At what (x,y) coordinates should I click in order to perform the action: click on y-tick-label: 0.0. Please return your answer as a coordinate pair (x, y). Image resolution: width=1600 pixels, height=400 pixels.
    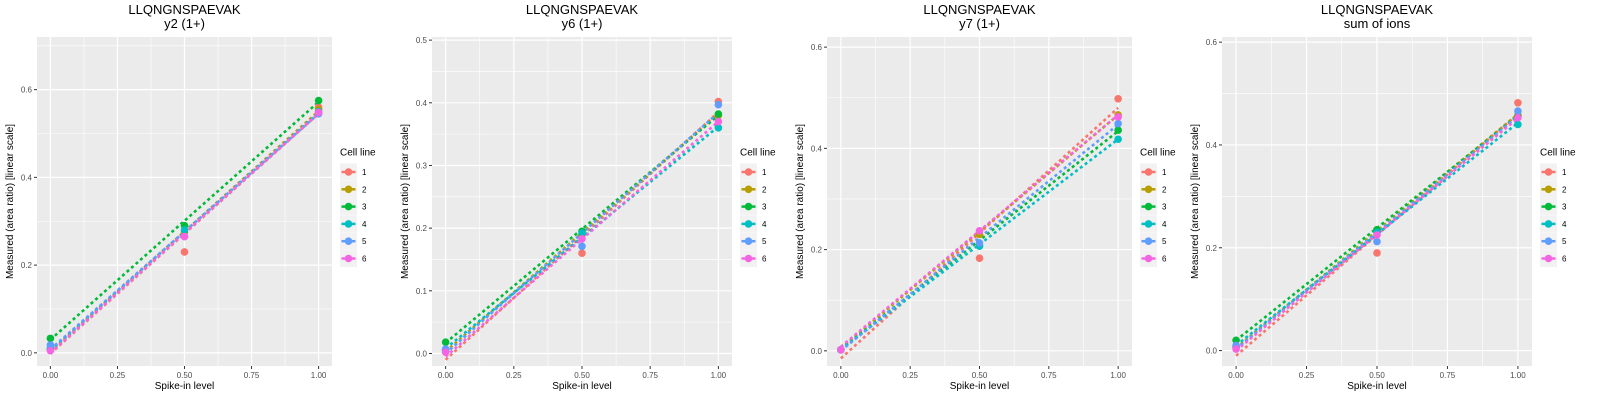
    Looking at the image, I should click on (27, 353).